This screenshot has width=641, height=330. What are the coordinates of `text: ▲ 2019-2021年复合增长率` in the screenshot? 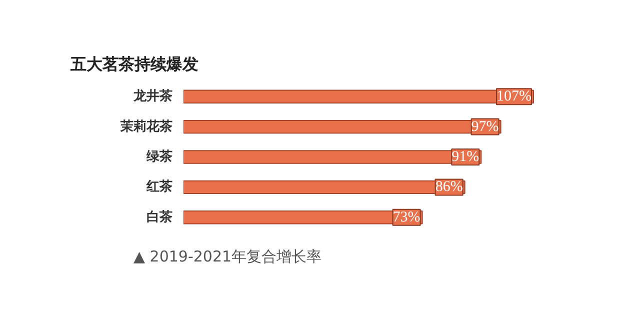 It's located at (228, 257).